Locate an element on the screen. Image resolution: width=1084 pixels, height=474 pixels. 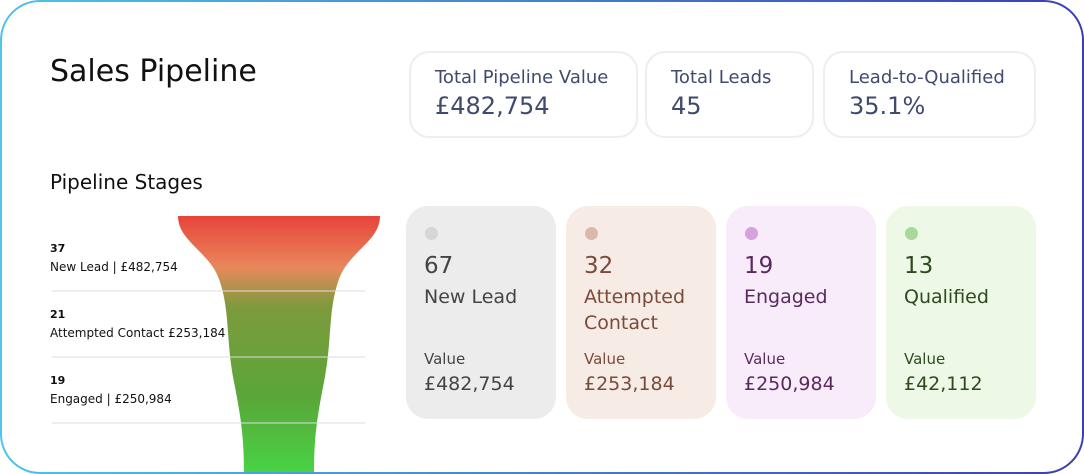
stage-name: Attempted Contact is located at coordinates (635, 310).